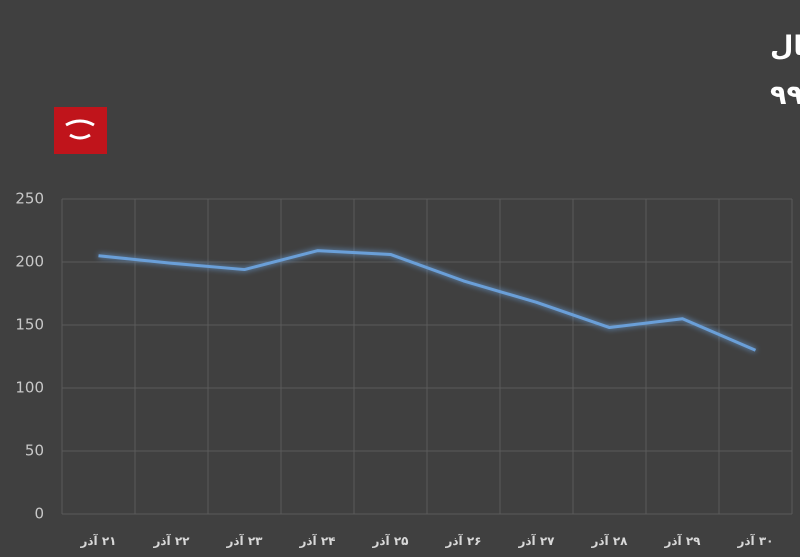 Image resolution: width=800 pixels, height=557 pixels. What do you see at coordinates (97, 540) in the screenshot?
I see `x-tick-label: ۲۱ آذر` at bounding box center [97, 540].